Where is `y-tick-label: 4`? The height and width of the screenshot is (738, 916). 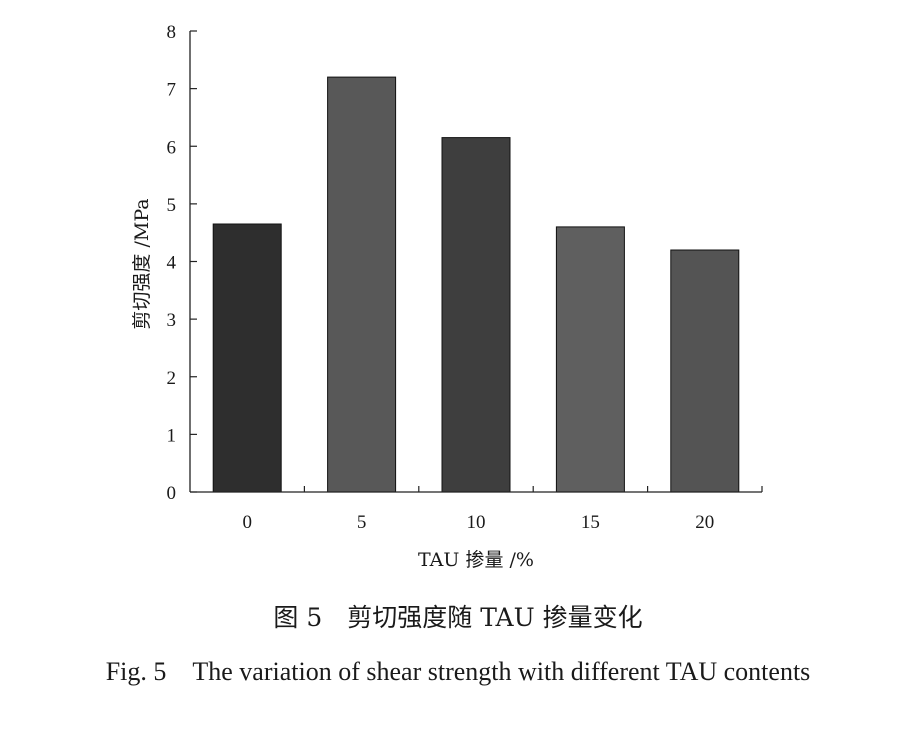
y-tick-label: 4 is located at coordinates (172, 263).